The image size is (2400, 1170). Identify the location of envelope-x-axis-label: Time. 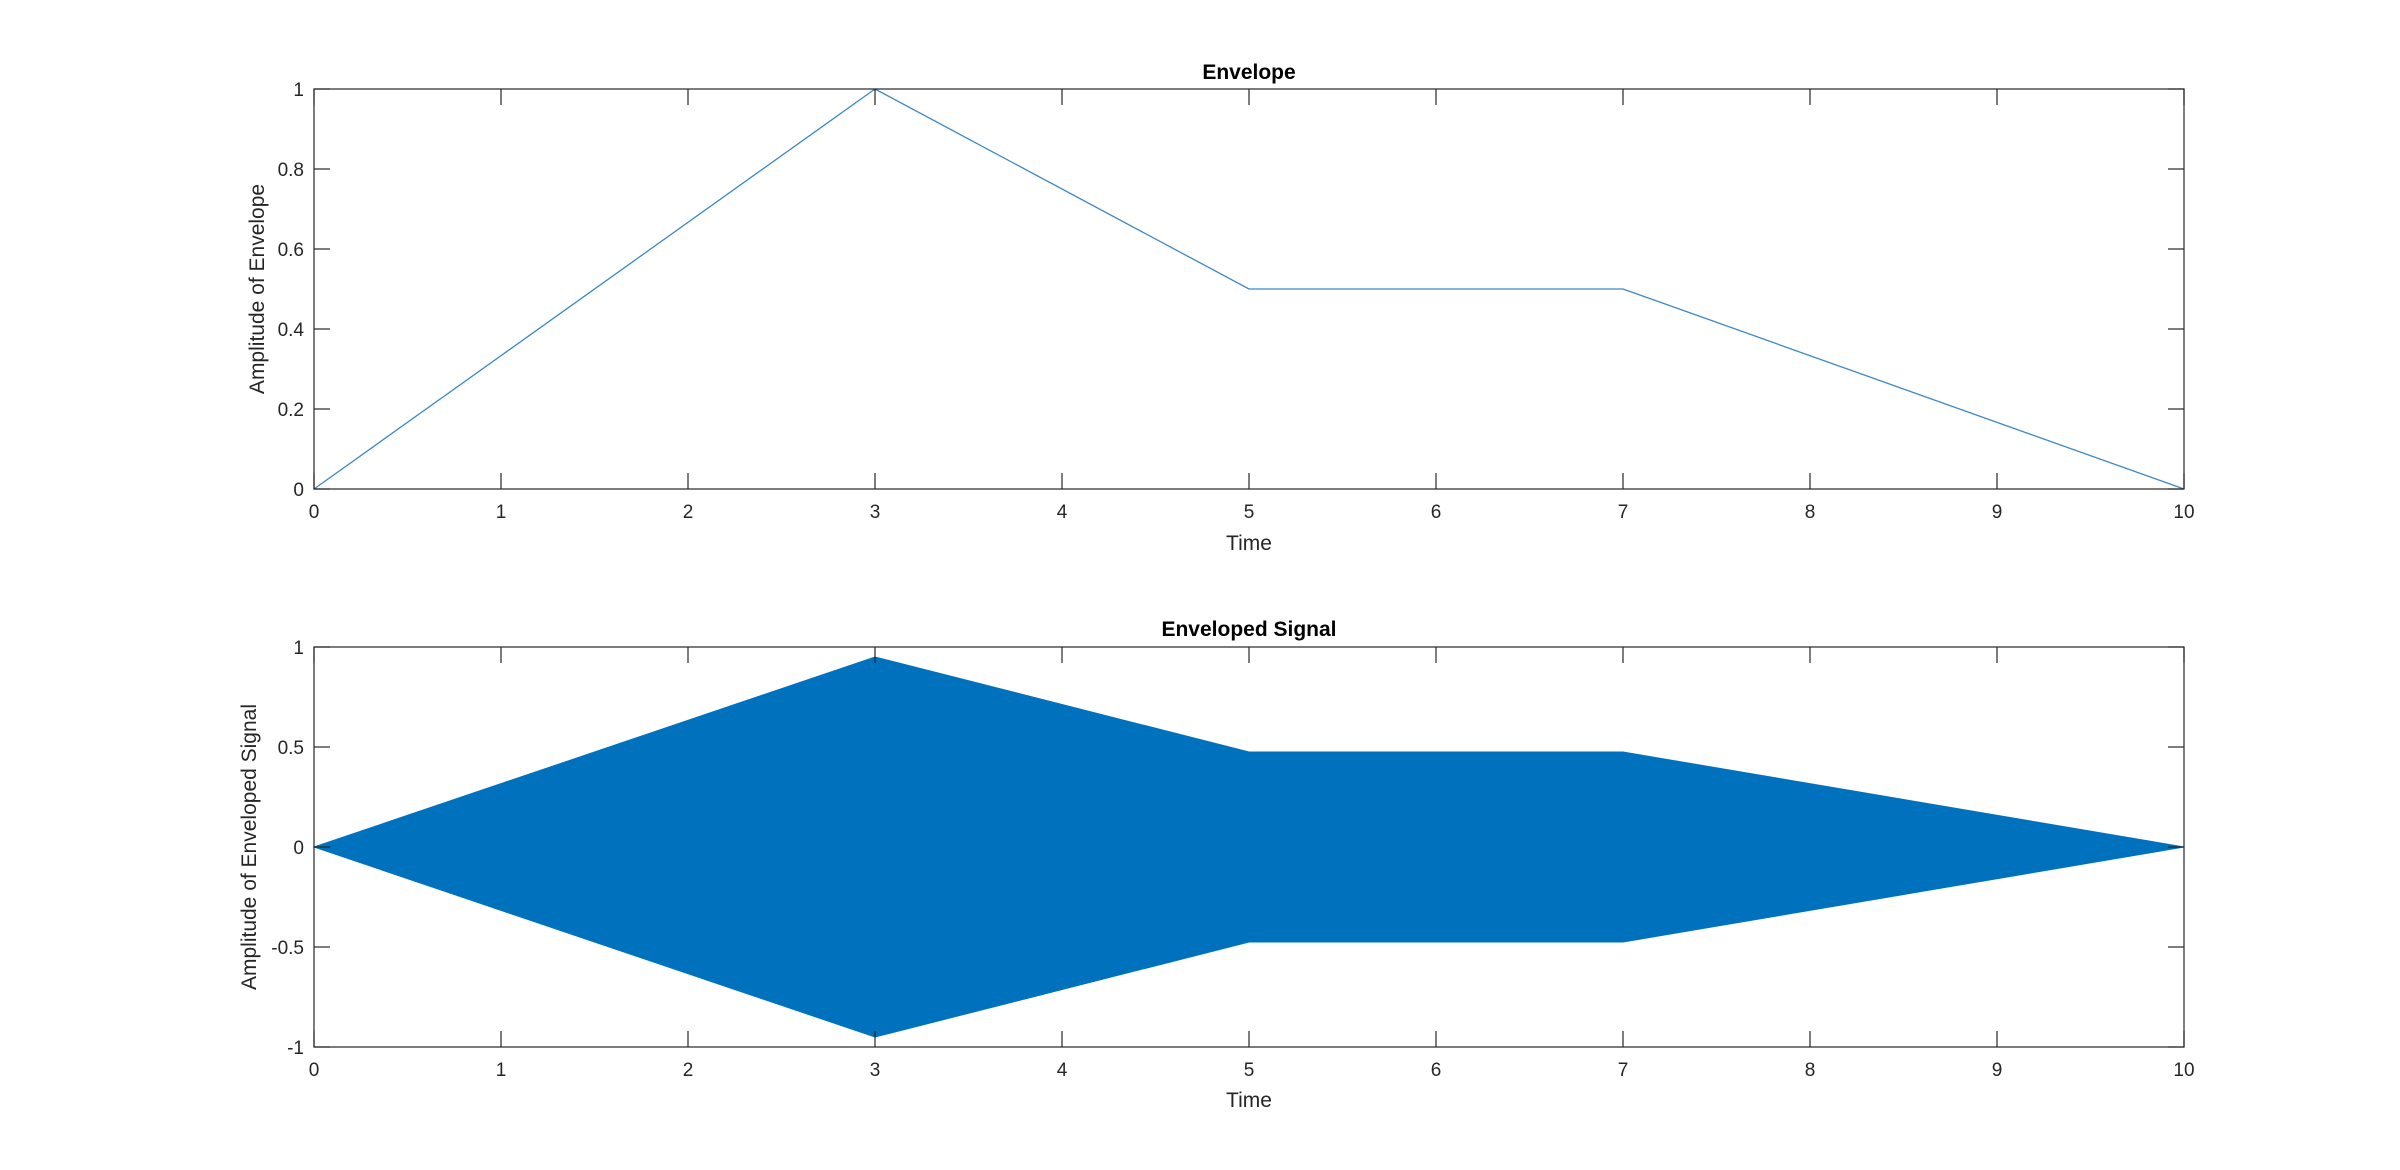
(1249, 543).